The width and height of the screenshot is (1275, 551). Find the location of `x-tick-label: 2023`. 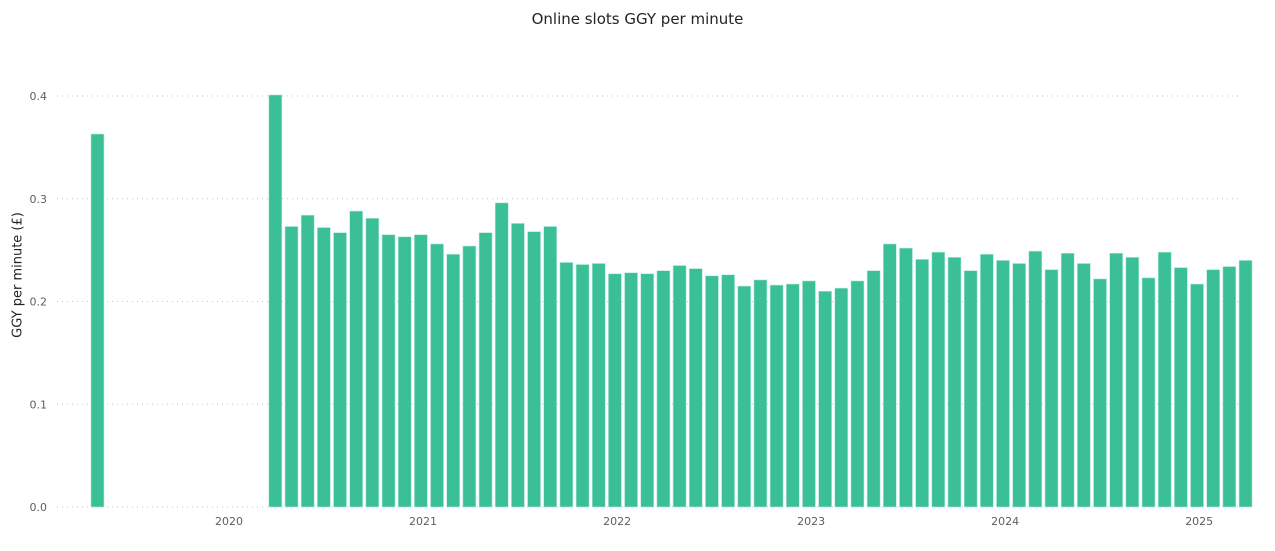

x-tick-label: 2023 is located at coordinates (811, 521).